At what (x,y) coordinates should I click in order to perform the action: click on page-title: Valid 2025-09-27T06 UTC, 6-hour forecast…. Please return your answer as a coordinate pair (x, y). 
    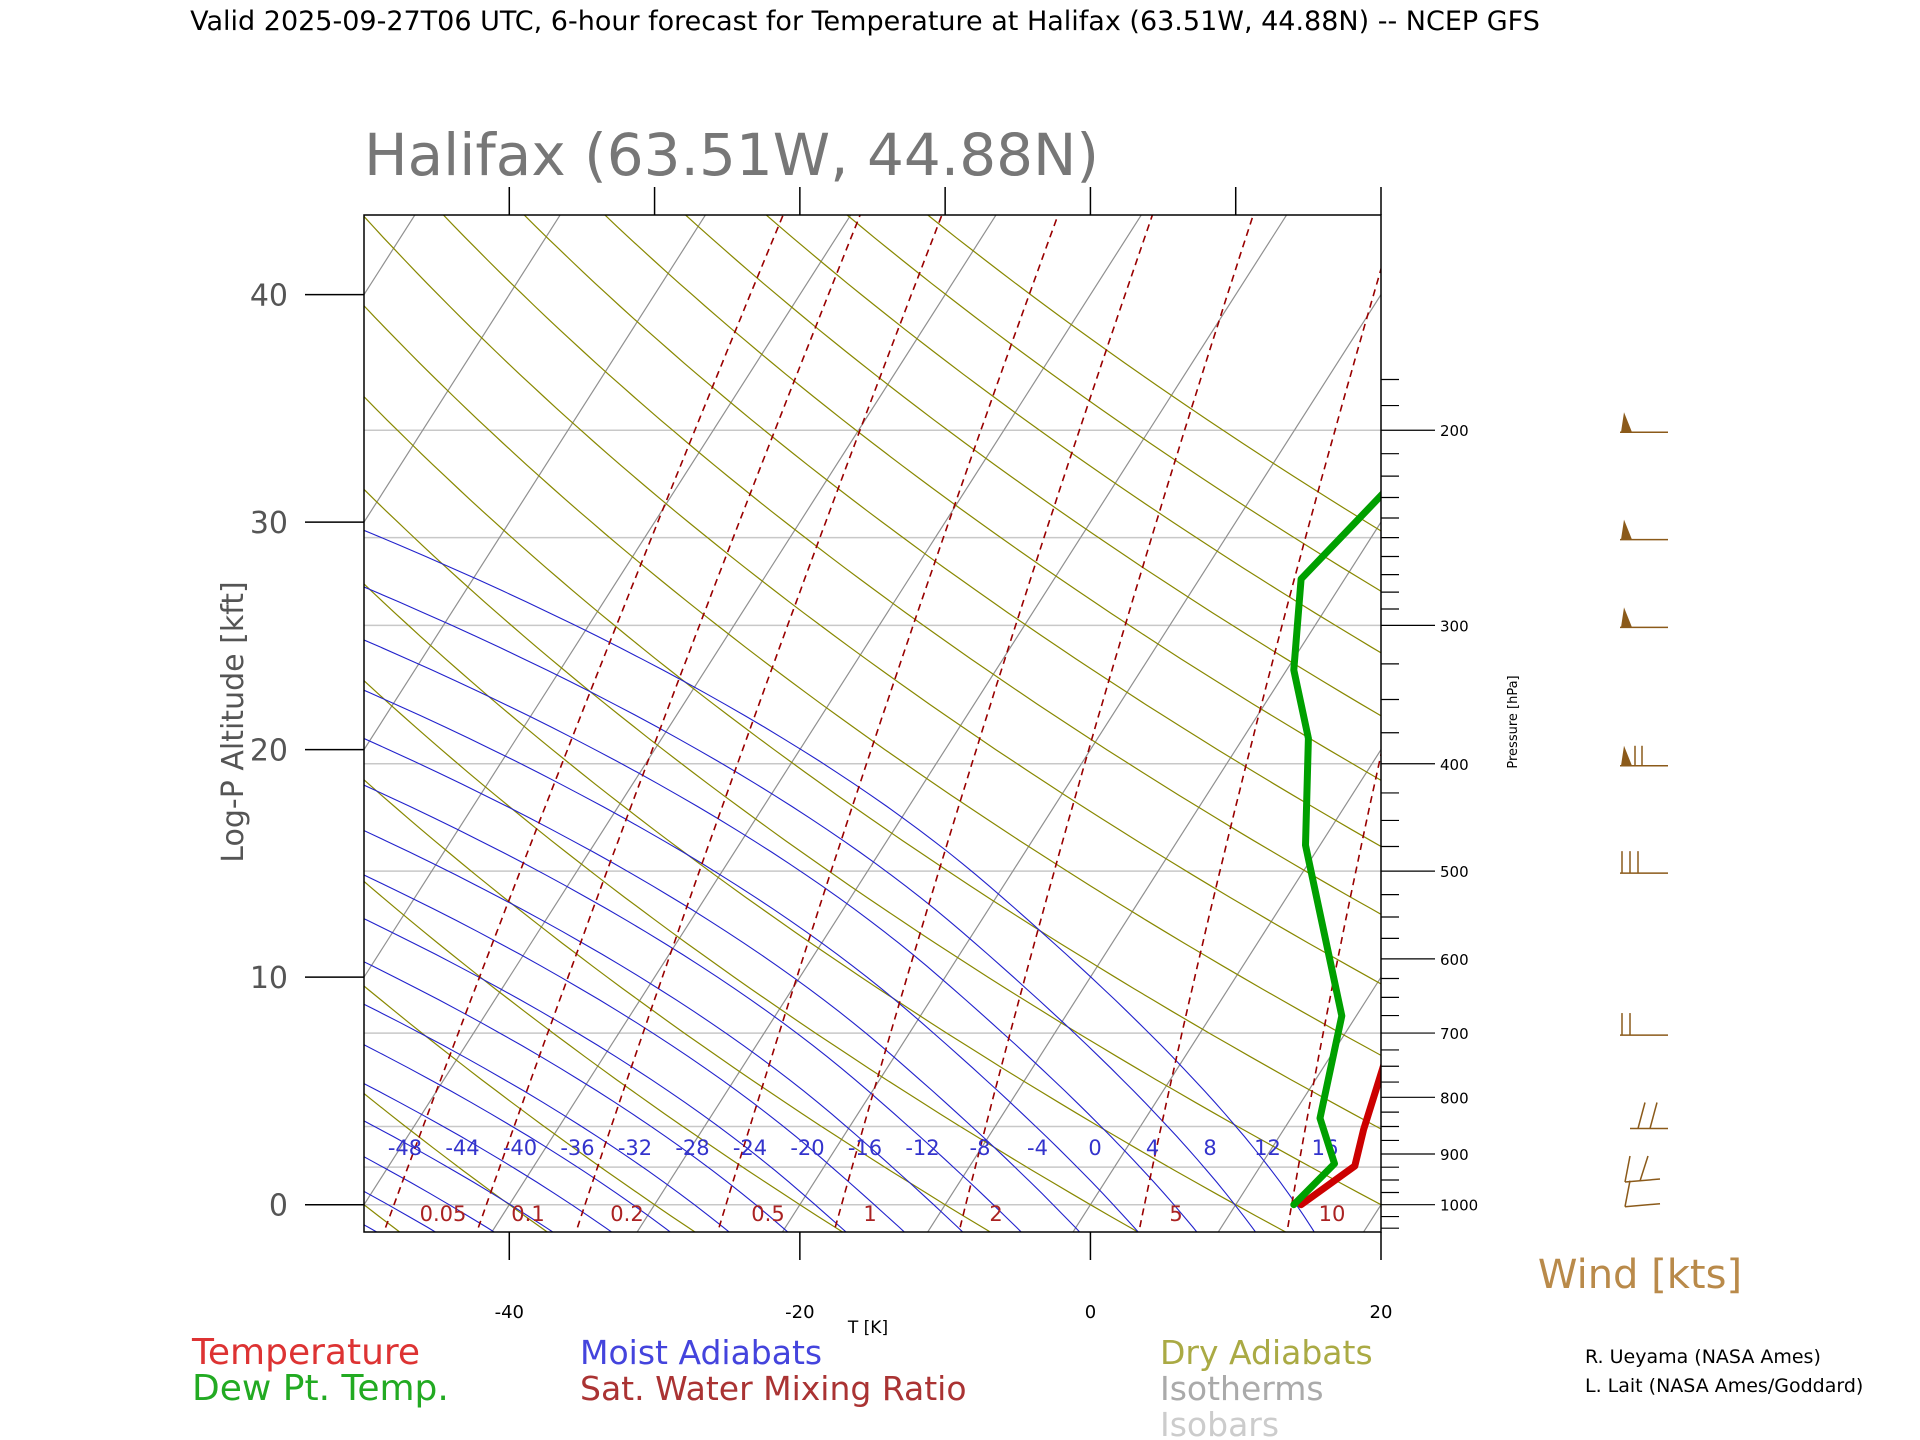
    Looking at the image, I should click on (865, 21).